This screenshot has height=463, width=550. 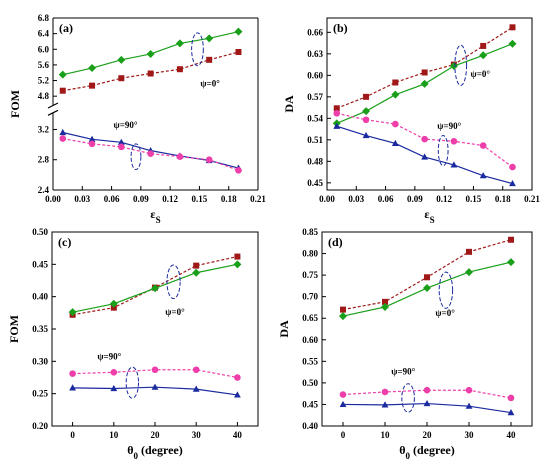 I want to click on y-tick-label: 3.2, so click(x=44, y=129).